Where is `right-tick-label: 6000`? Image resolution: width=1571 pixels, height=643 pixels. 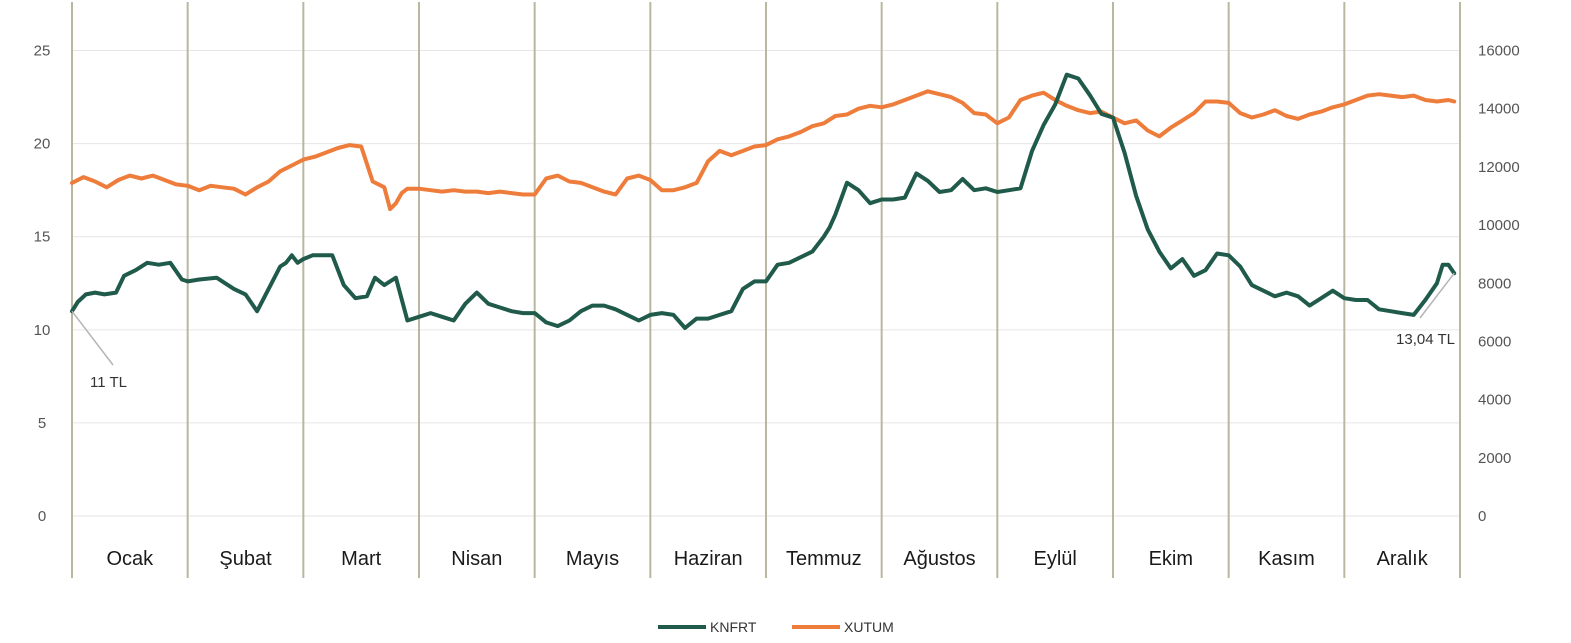
right-tick-label: 6000 is located at coordinates (1494, 341).